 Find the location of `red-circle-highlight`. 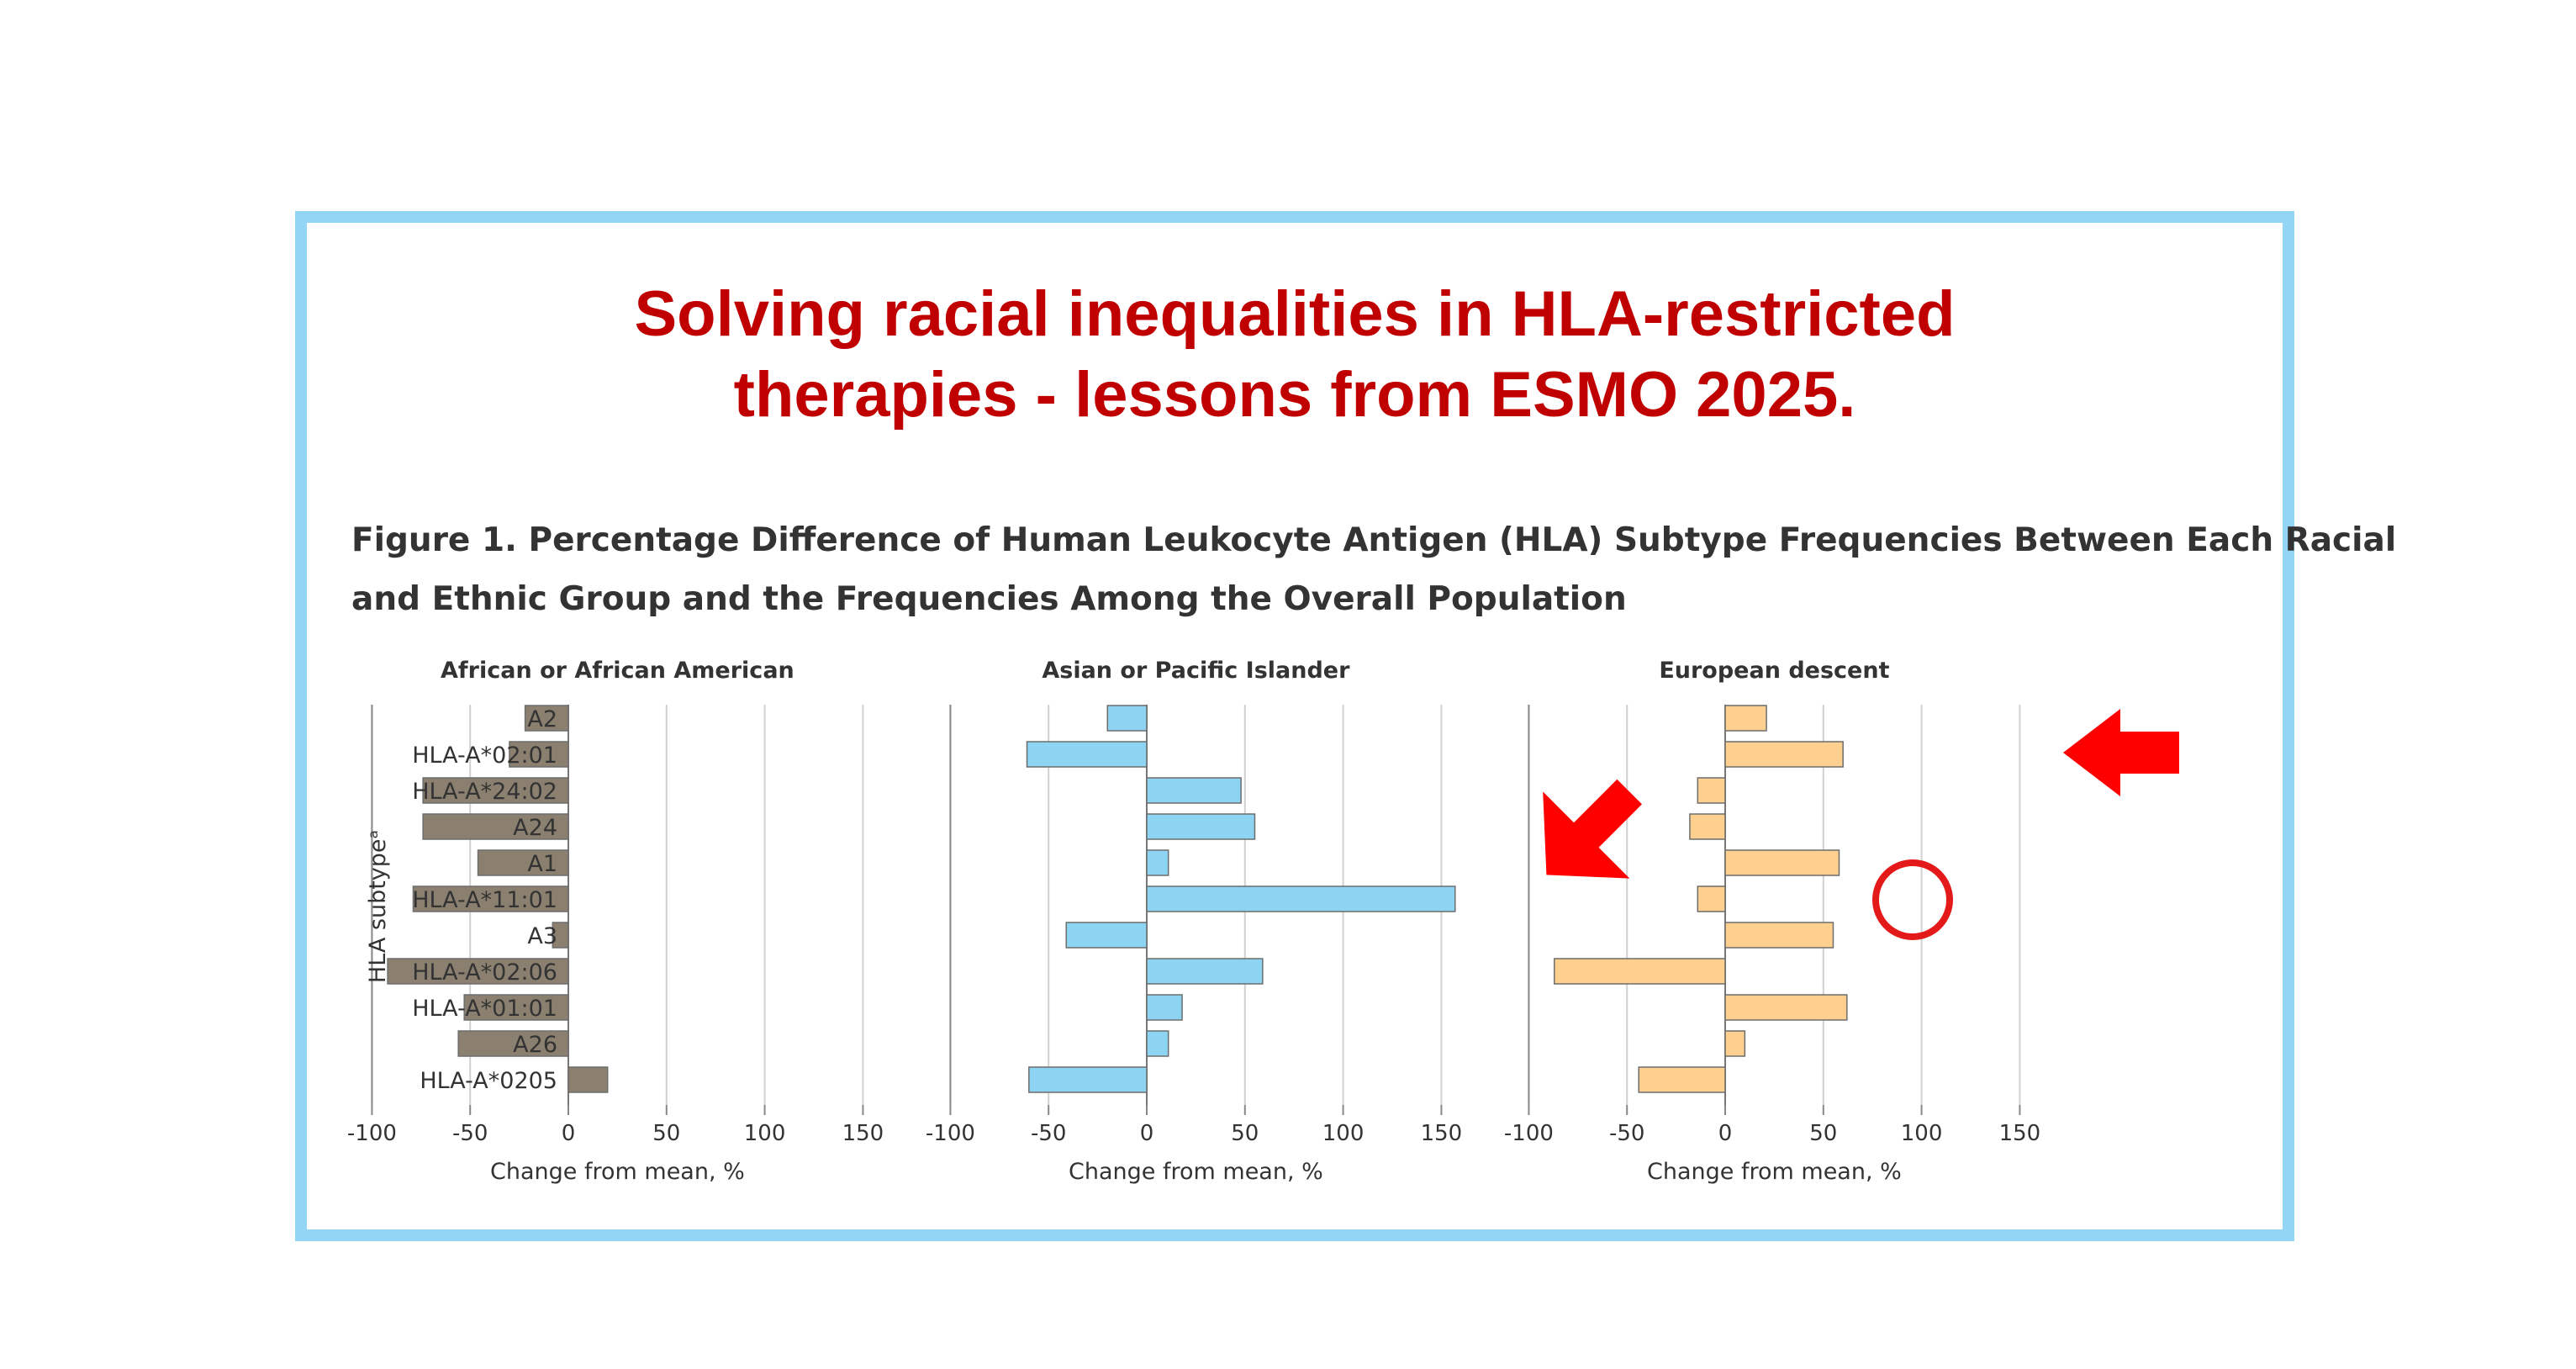

red-circle-highlight is located at coordinates (1913, 900).